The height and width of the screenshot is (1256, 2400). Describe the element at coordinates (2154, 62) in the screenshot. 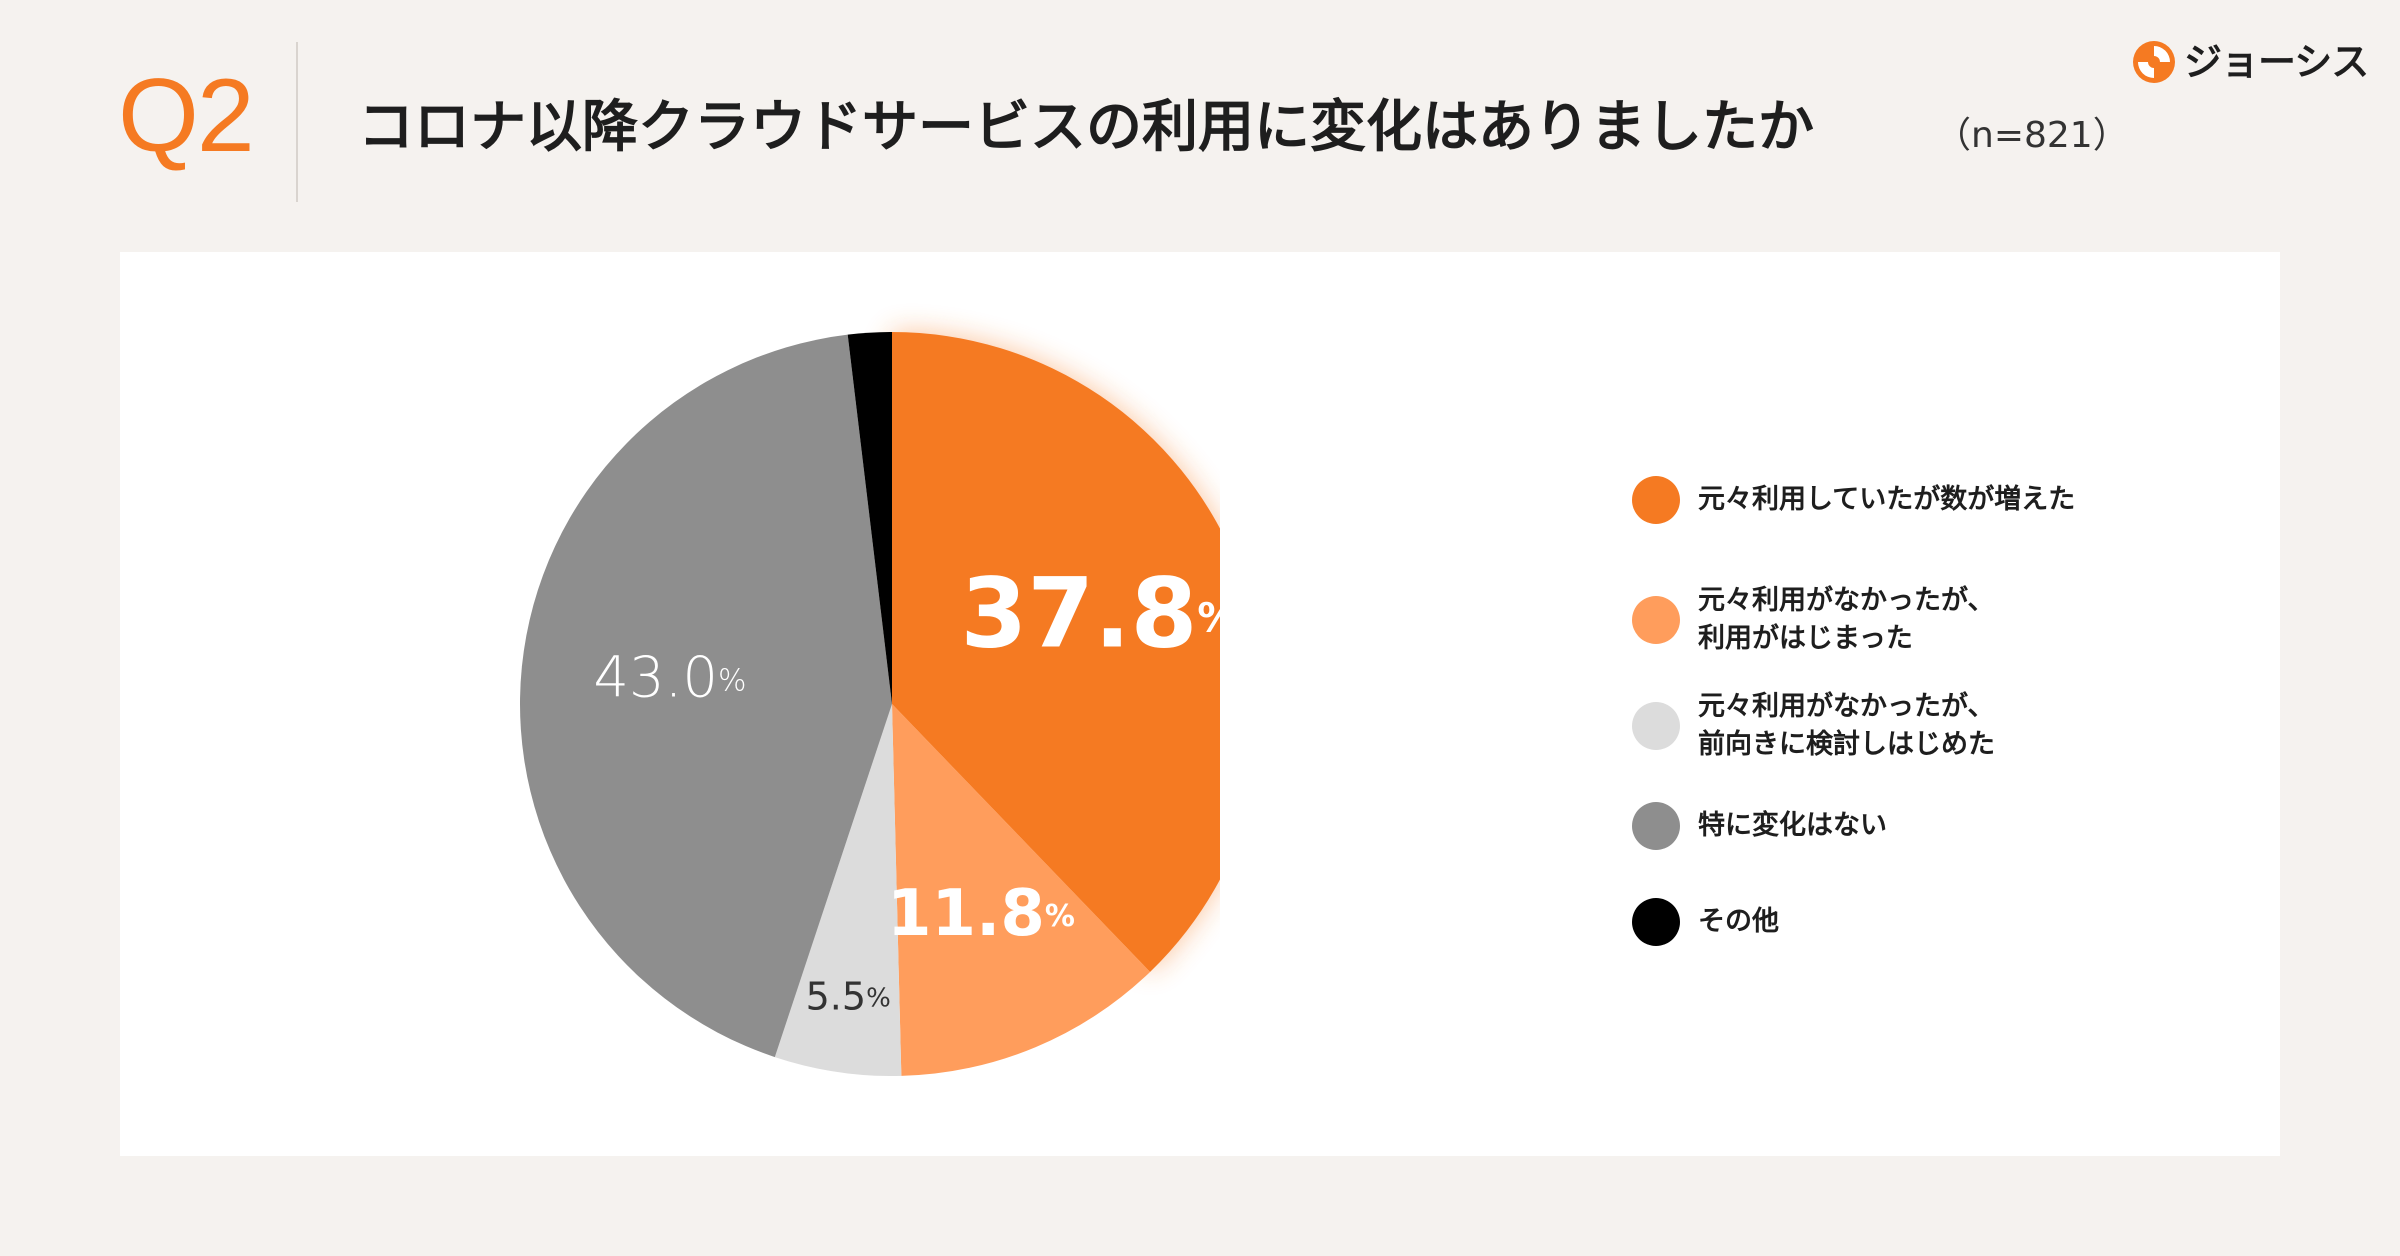

I see `brand-mark-icon` at that location.